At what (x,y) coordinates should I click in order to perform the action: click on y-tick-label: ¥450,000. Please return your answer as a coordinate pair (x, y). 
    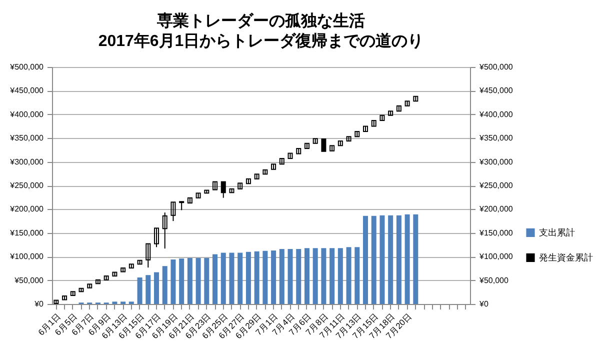
    Looking at the image, I should click on (26, 91).